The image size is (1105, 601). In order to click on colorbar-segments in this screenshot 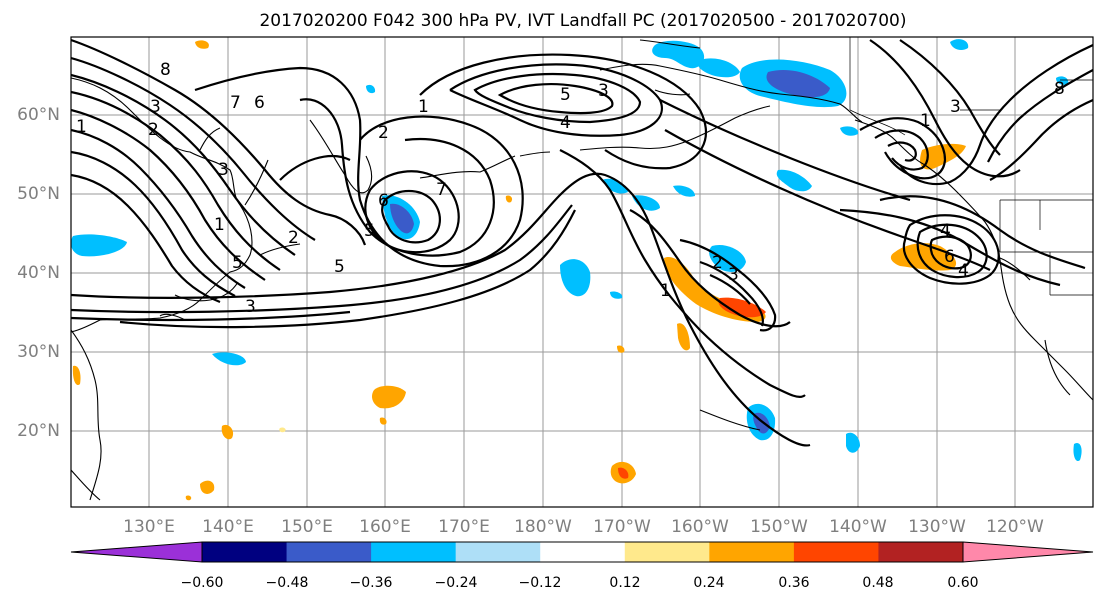, I will do `click(582, 552)`.